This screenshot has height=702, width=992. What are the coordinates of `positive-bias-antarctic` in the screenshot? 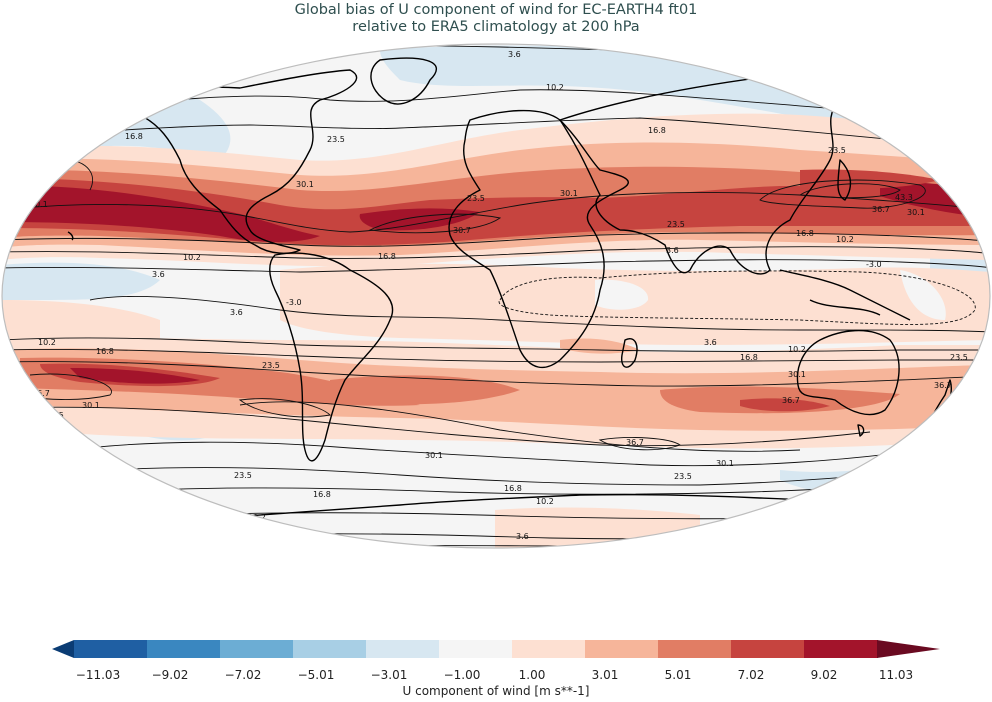 It's located at (597, 527).